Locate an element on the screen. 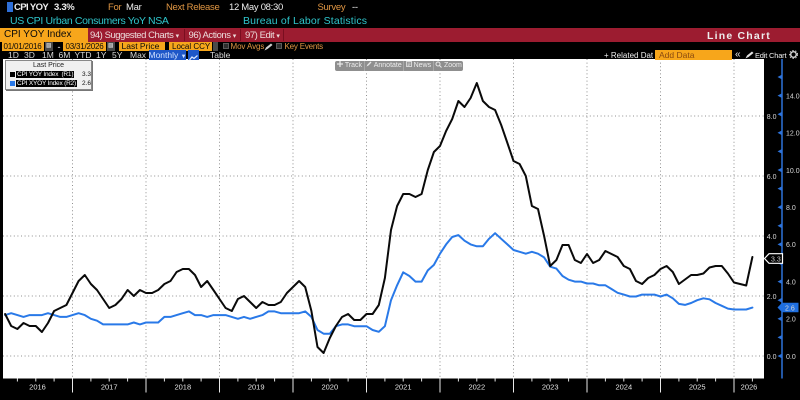 The height and width of the screenshot is (400, 800). svg-text: 2026 is located at coordinates (749, 387).